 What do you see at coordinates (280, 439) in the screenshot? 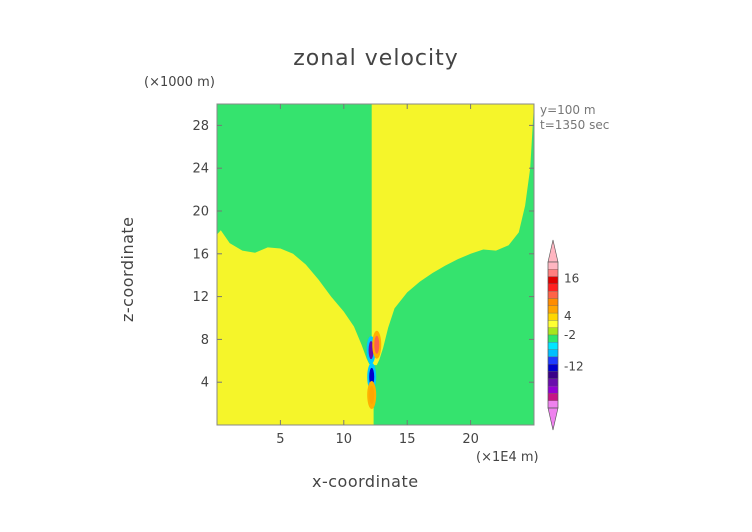
I see `x-tick-label: 5` at bounding box center [280, 439].